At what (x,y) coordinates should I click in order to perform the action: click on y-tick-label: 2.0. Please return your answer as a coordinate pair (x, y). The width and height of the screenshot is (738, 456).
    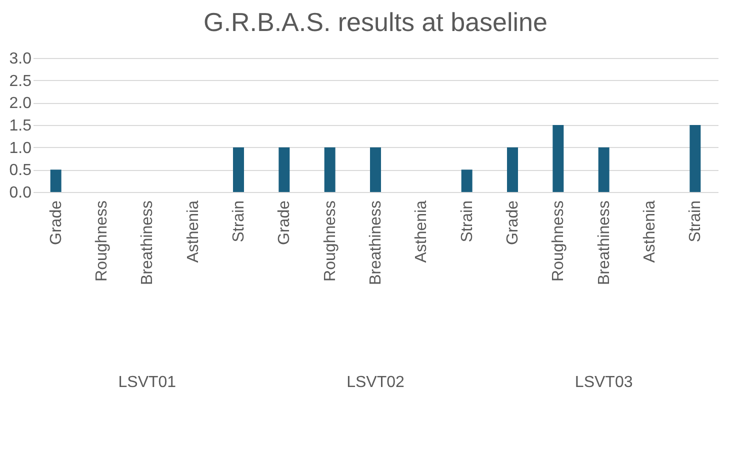
    Looking at the image, I should click on (20, 103).